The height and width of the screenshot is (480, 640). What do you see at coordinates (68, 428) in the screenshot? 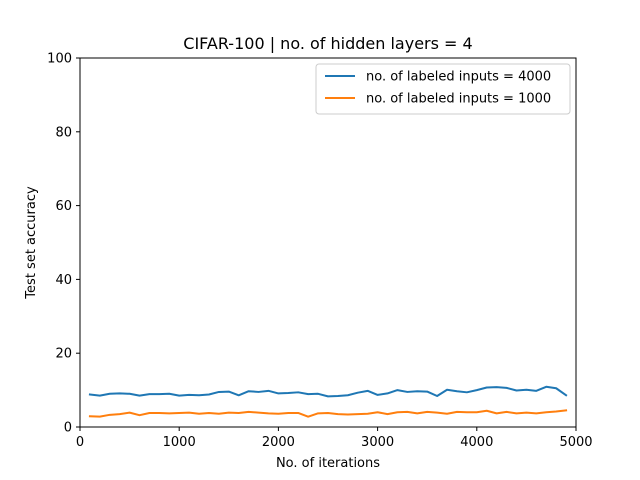
I see `y-tick-label: 0` at bounding box center [68, 428].